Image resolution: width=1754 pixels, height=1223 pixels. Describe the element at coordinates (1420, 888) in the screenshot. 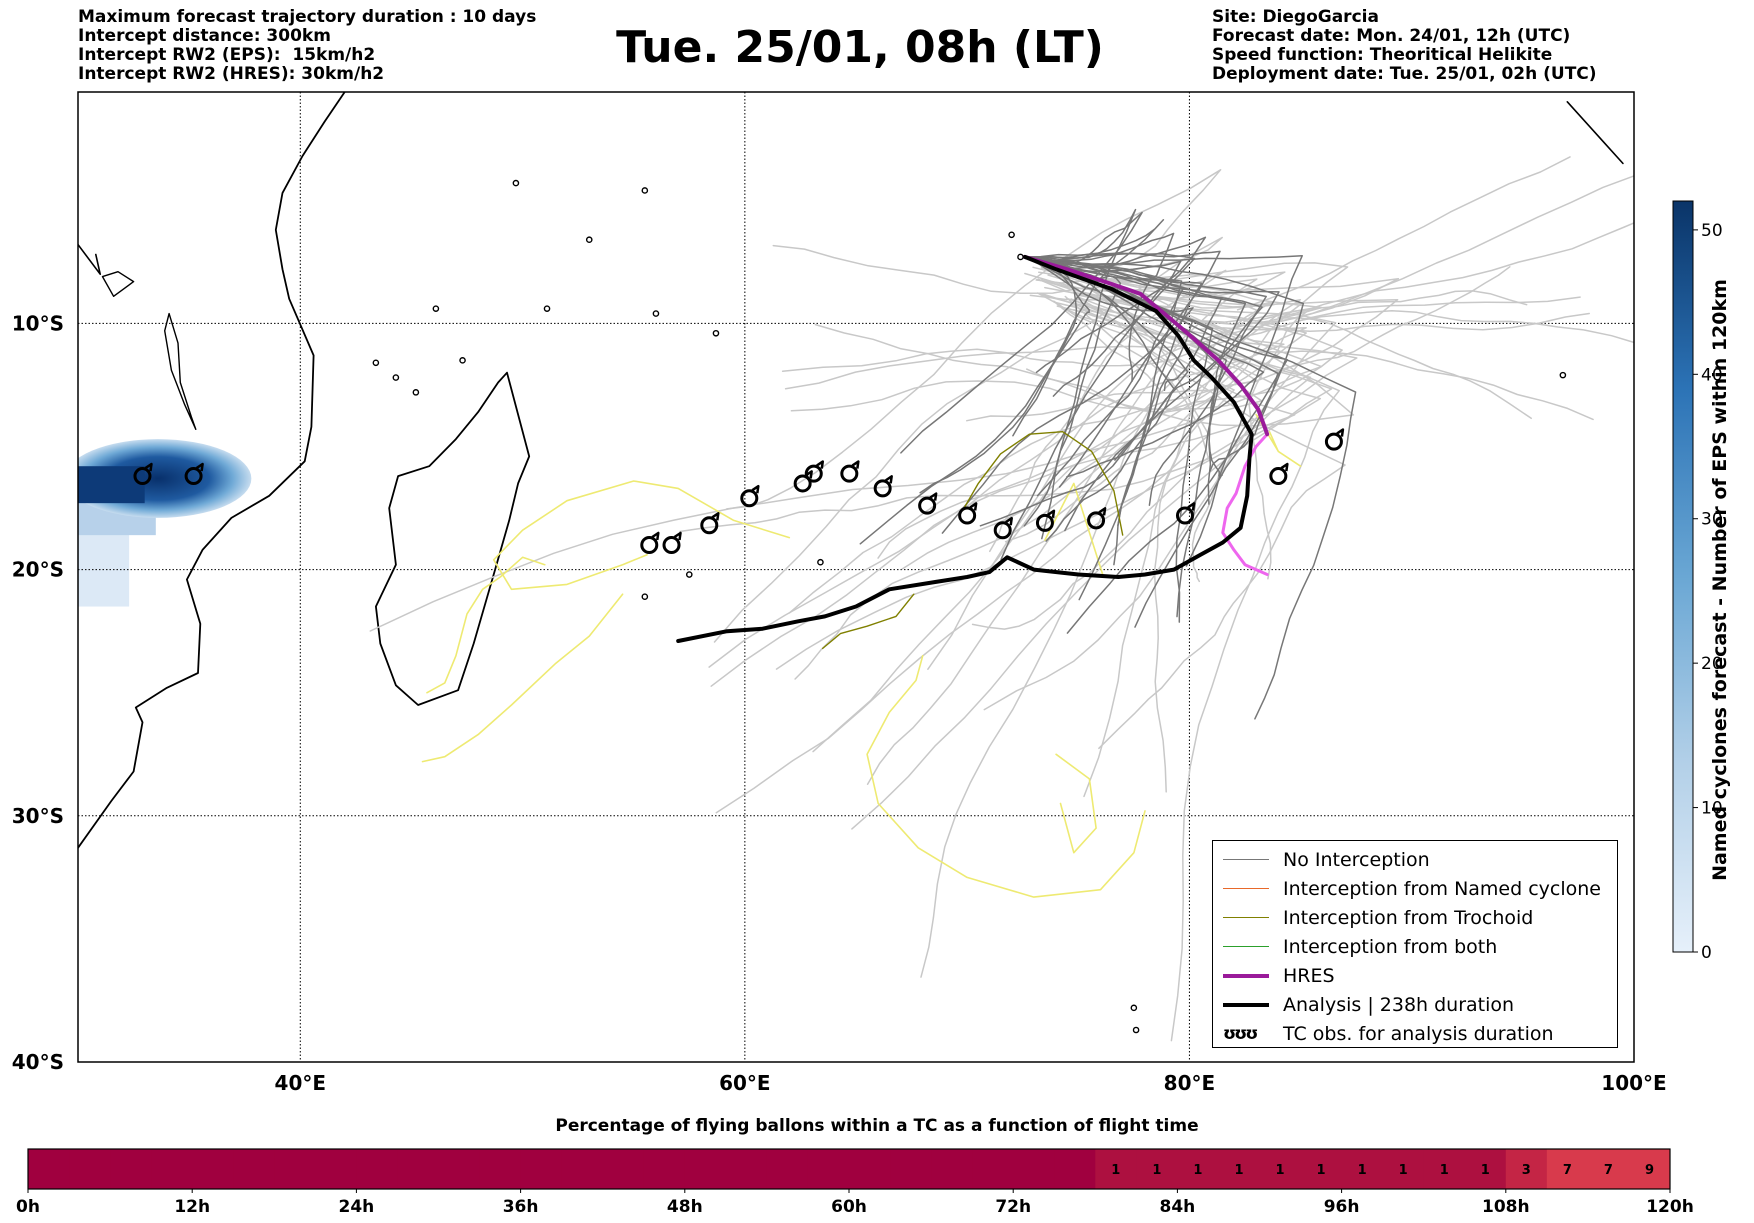

I see `legend-item: Interception from Named cyclone` at that location.